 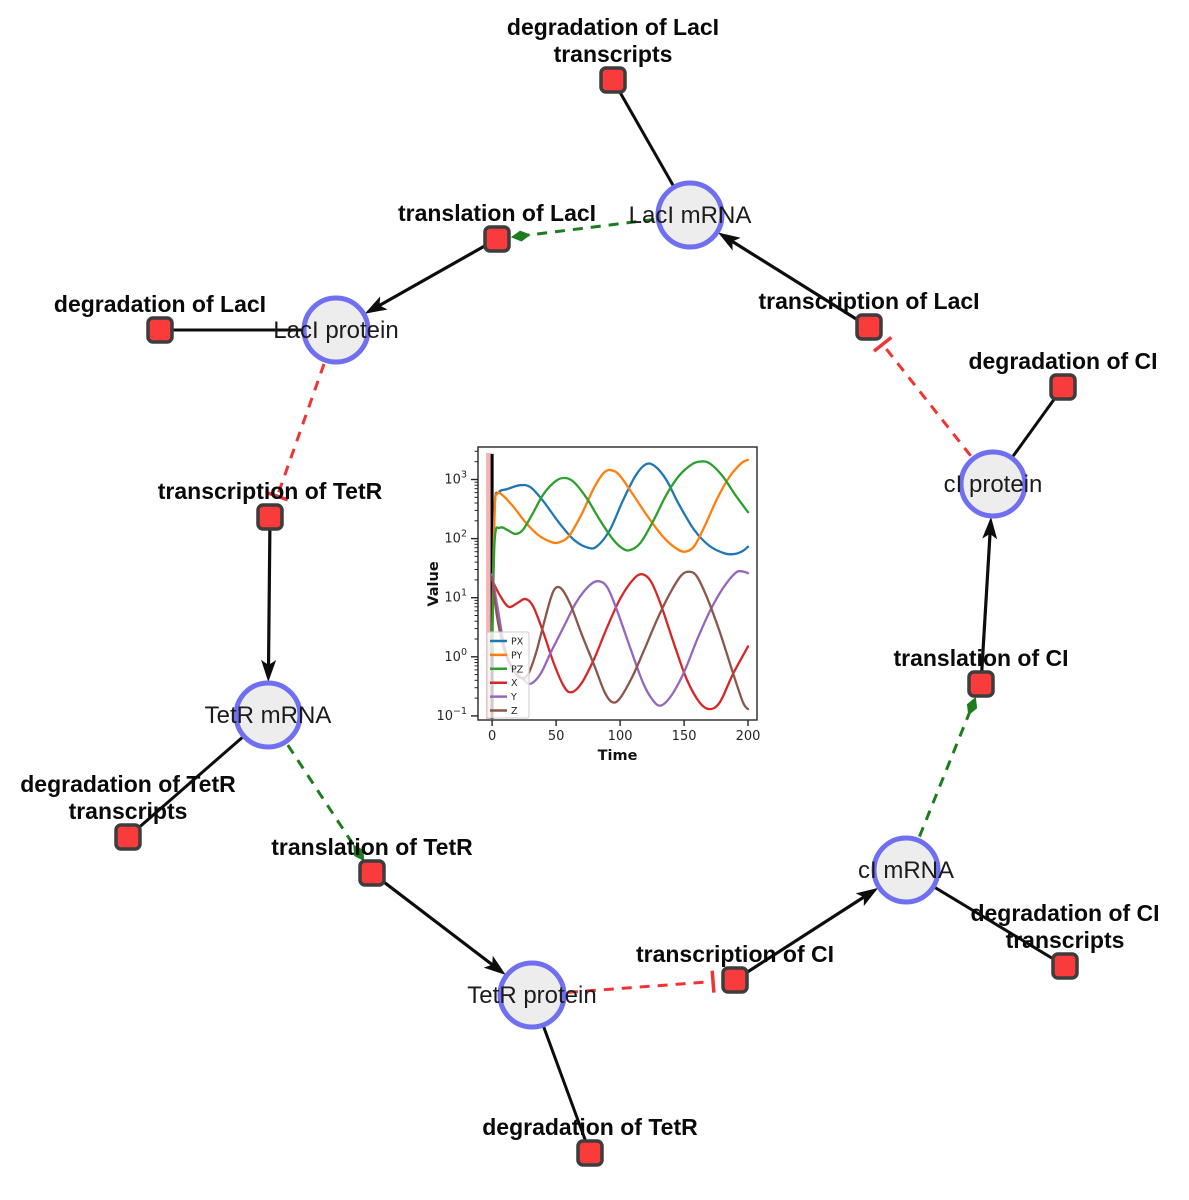 What do you see at coordinates (451, 715) in the screenshot?
I see `y-tick-label: 10⁻¹` at bounding box center [451, 715].